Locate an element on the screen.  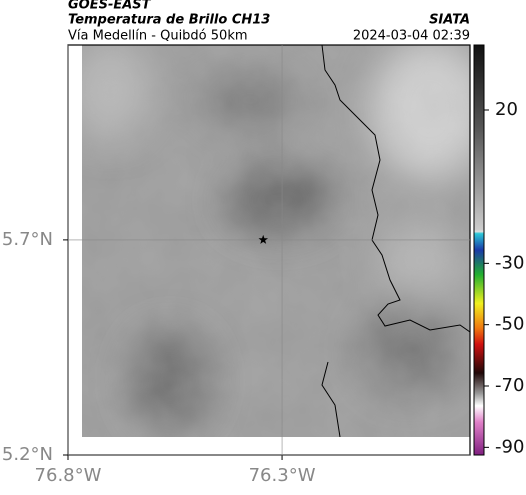
y-tick-label: 5.7°N is located at coordinates (27, 239).